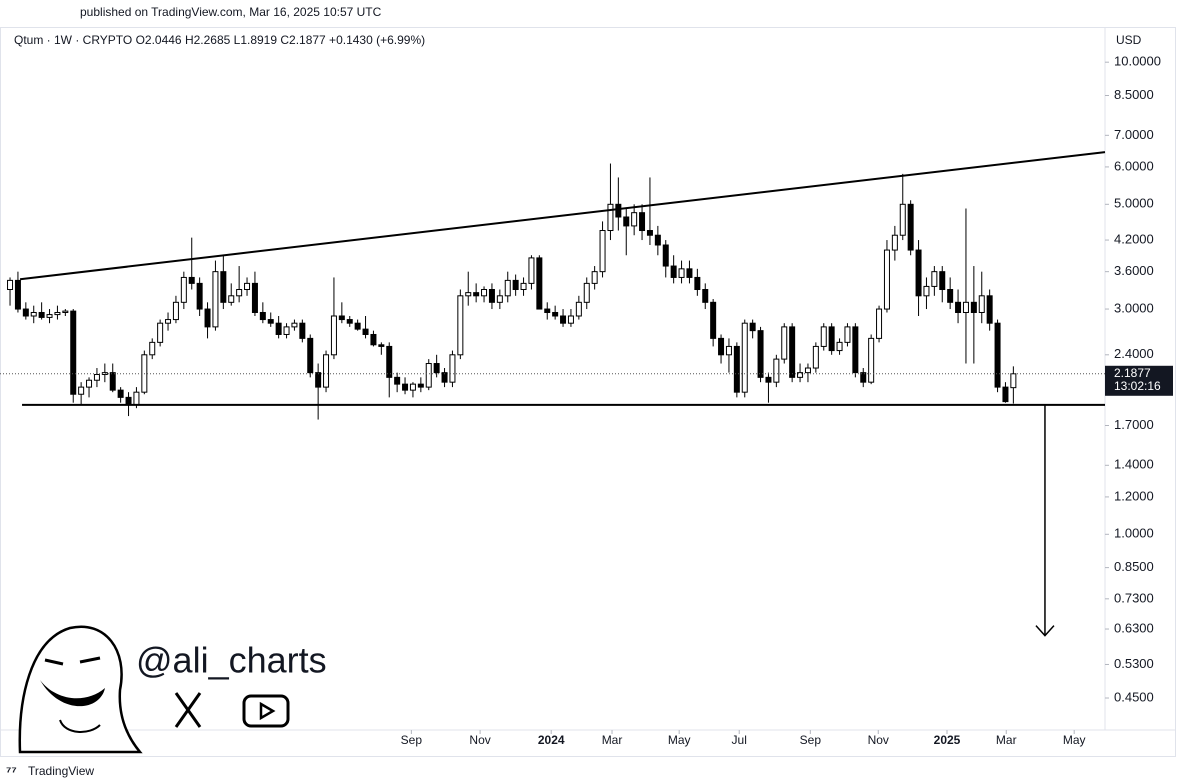 This screenshot has height=784, width=1182. What do you see at coordinates (1074, 740) in the screenshot?
I see `x-tick-label: May` at bounding box center [1074, 740].